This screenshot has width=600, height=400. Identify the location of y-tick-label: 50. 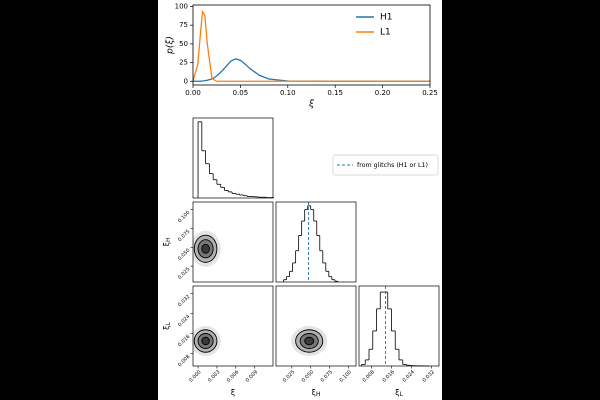
(183, 44).